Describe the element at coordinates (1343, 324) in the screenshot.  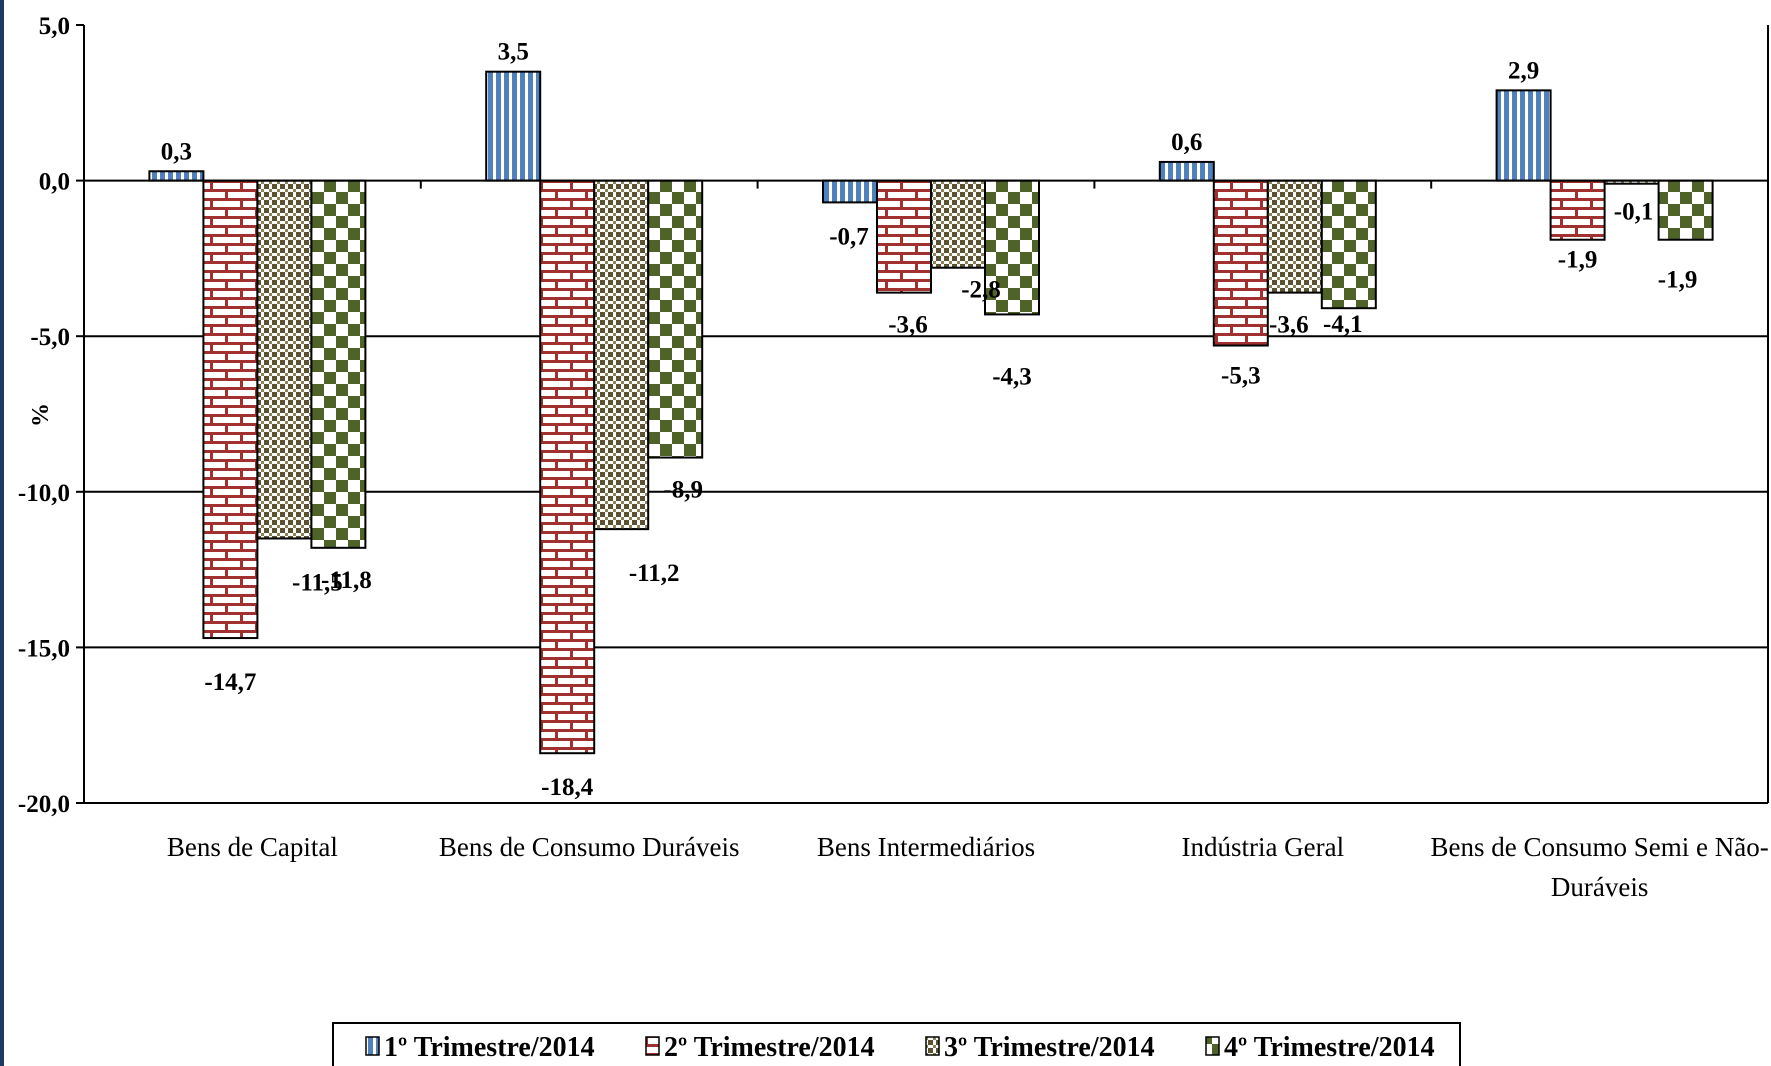
I see `data-label-series4-cat4: -4,1` at that location.